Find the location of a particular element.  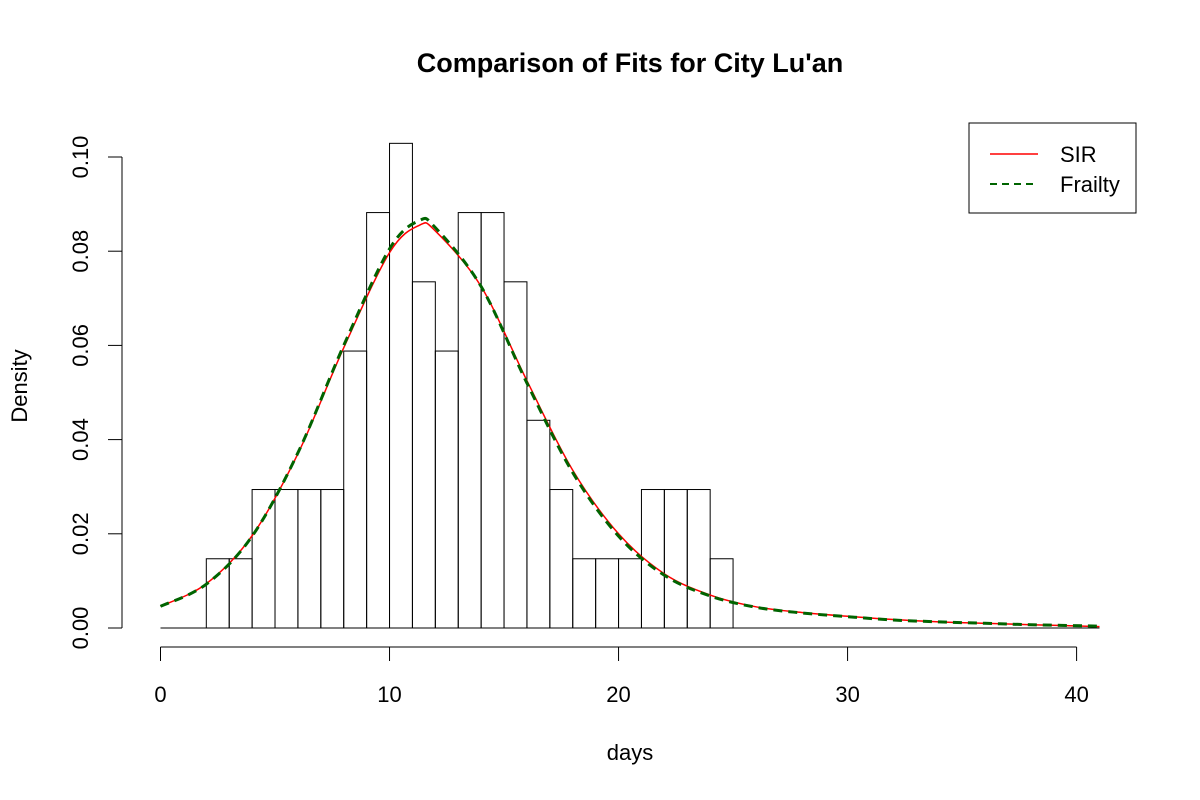

legend-label-sir: SIR is located at coordinates (1078, 154).